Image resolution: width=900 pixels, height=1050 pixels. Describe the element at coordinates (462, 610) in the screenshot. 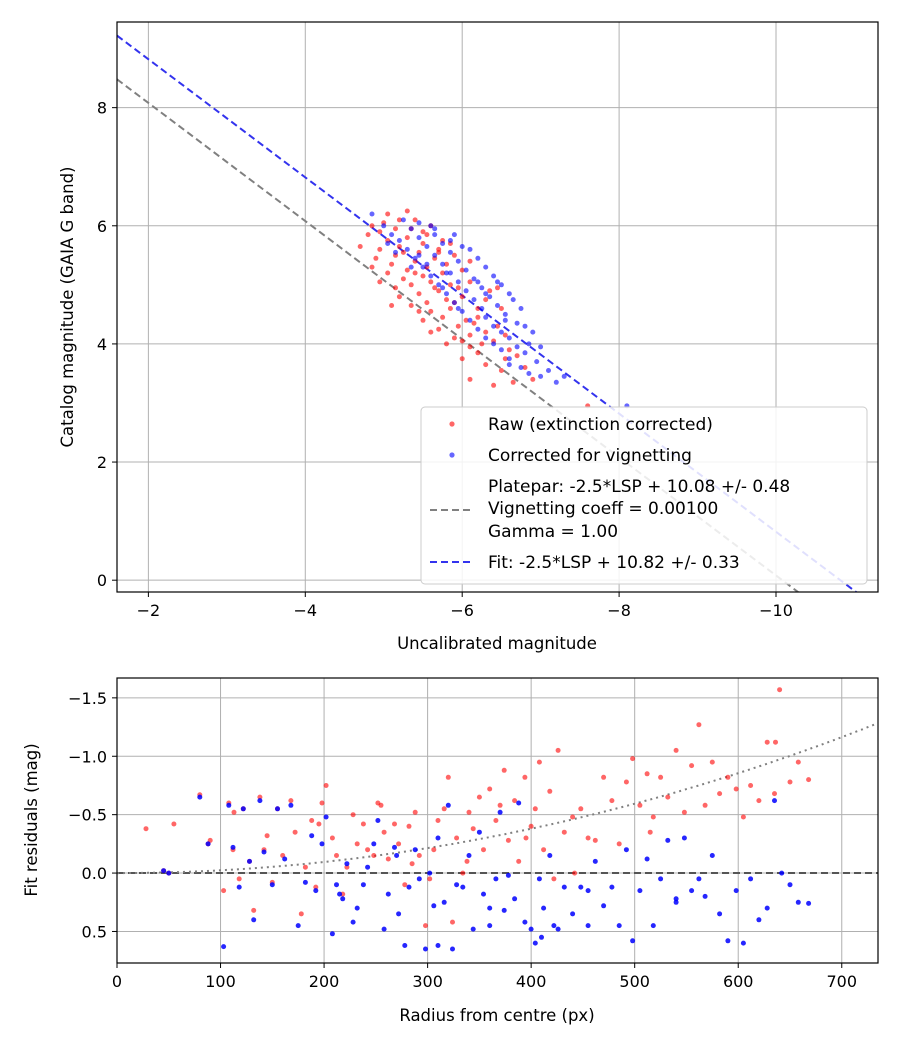

I see `top-x-tick-label: −6` at that location.